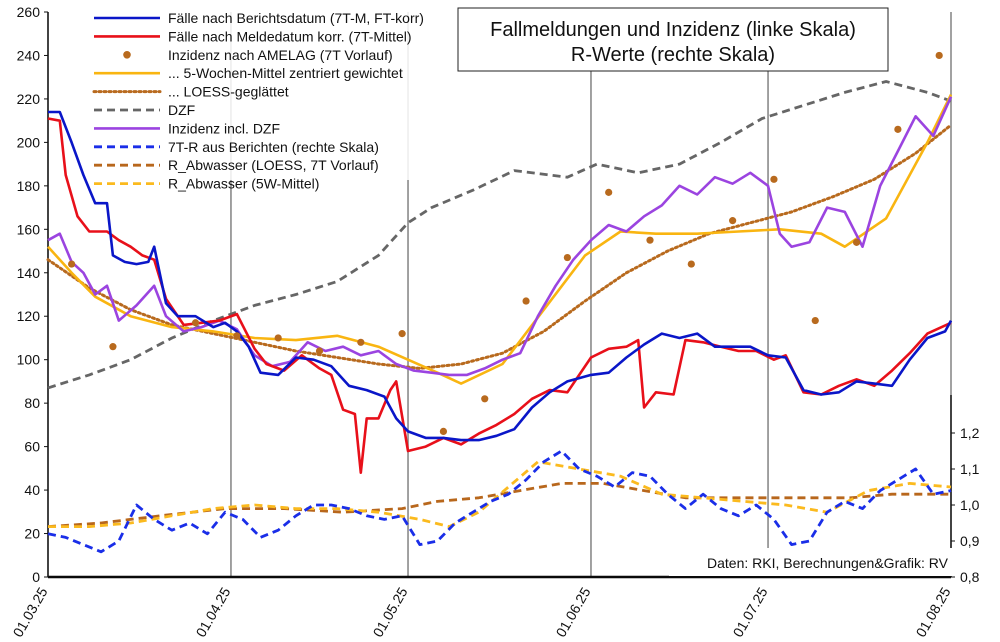  I want to click on legend-label: ... LOESS-geglättet, so click(228, 92).